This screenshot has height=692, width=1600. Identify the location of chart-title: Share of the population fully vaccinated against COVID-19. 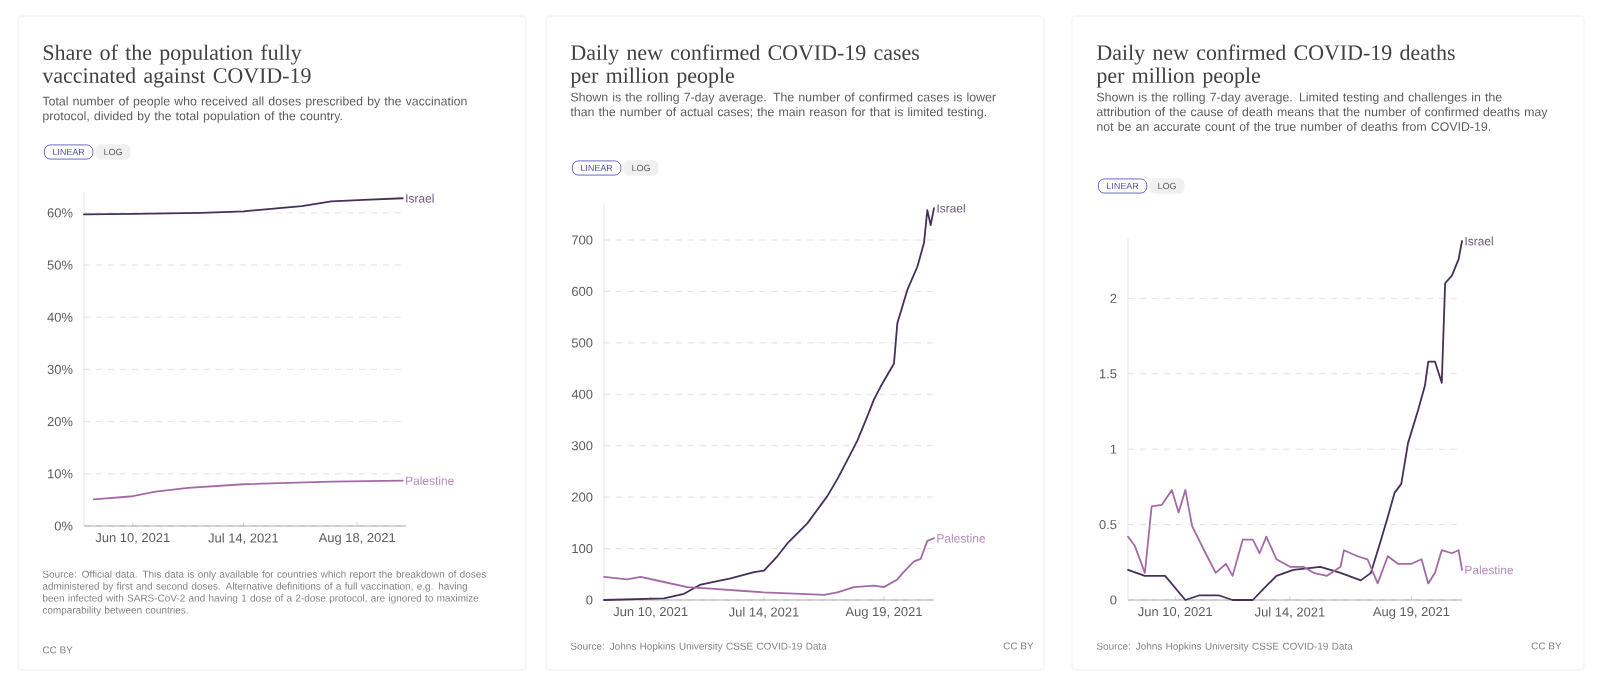
(176, 66).